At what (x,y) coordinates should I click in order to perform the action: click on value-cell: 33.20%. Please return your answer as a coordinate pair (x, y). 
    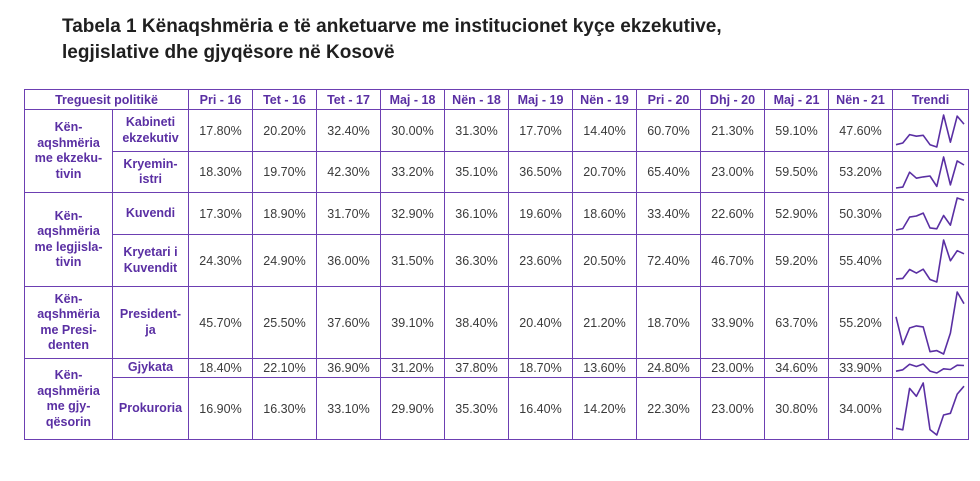
    Looking at the image, I should click on (412, 172).